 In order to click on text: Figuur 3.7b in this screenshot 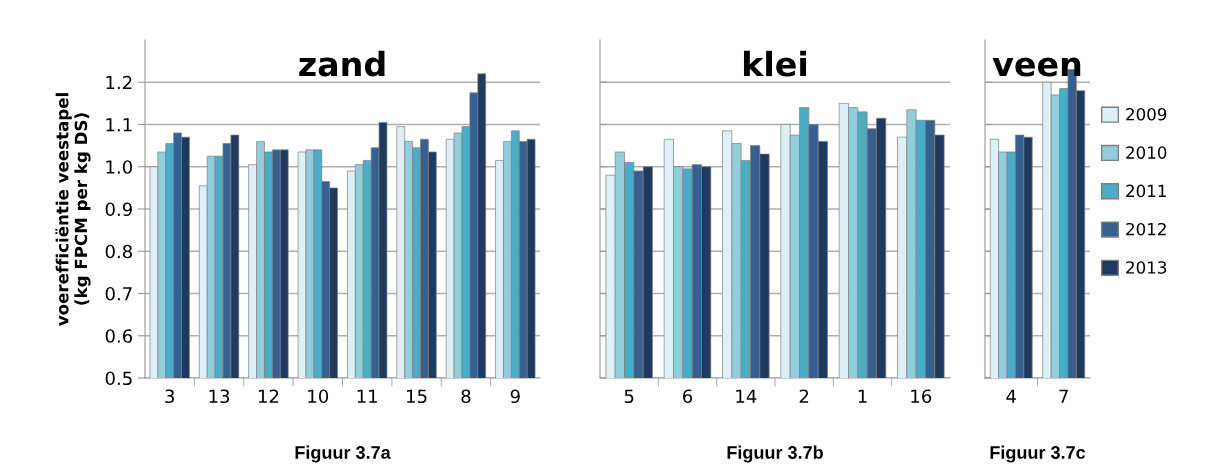, I will do `click(775, 454)`.